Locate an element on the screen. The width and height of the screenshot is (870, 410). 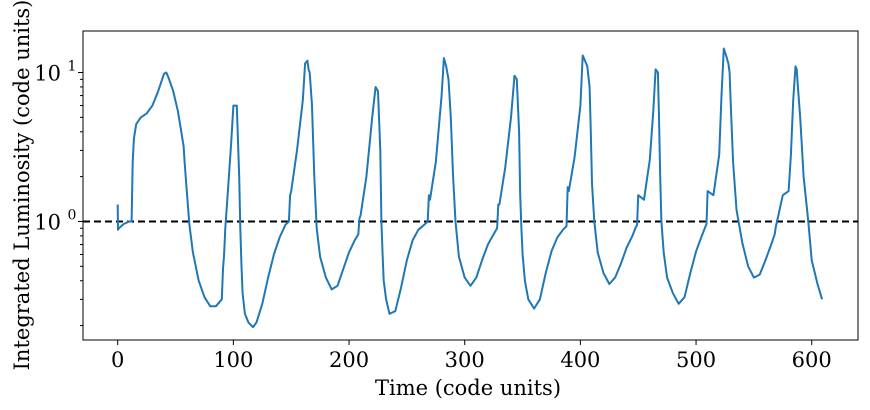
x-tick-label: 300 is located at coordinates (465, 360).